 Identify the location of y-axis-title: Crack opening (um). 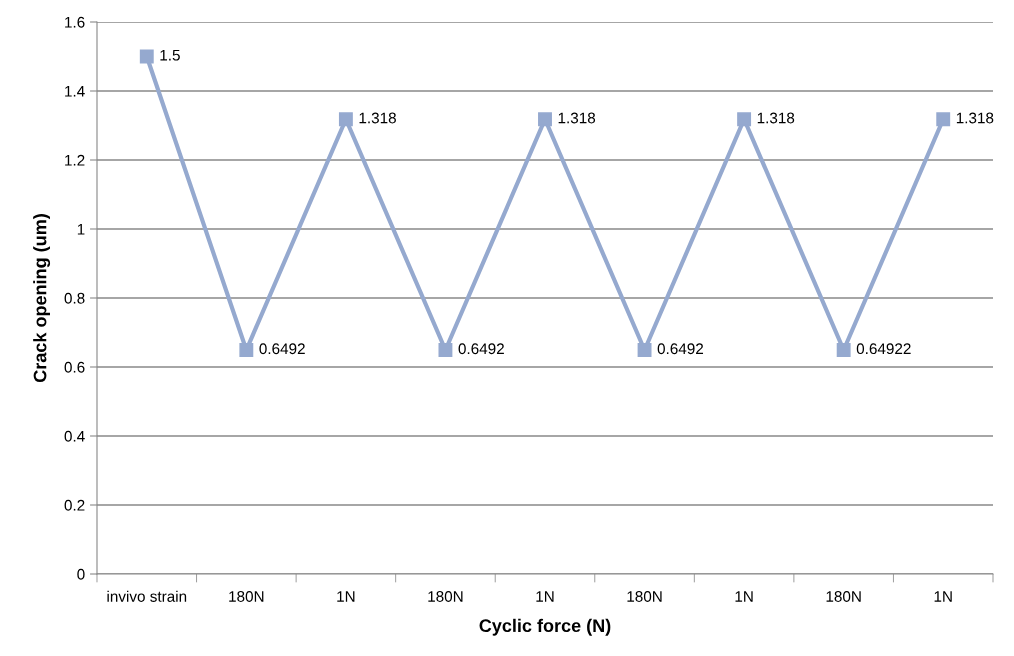
(42, 298).